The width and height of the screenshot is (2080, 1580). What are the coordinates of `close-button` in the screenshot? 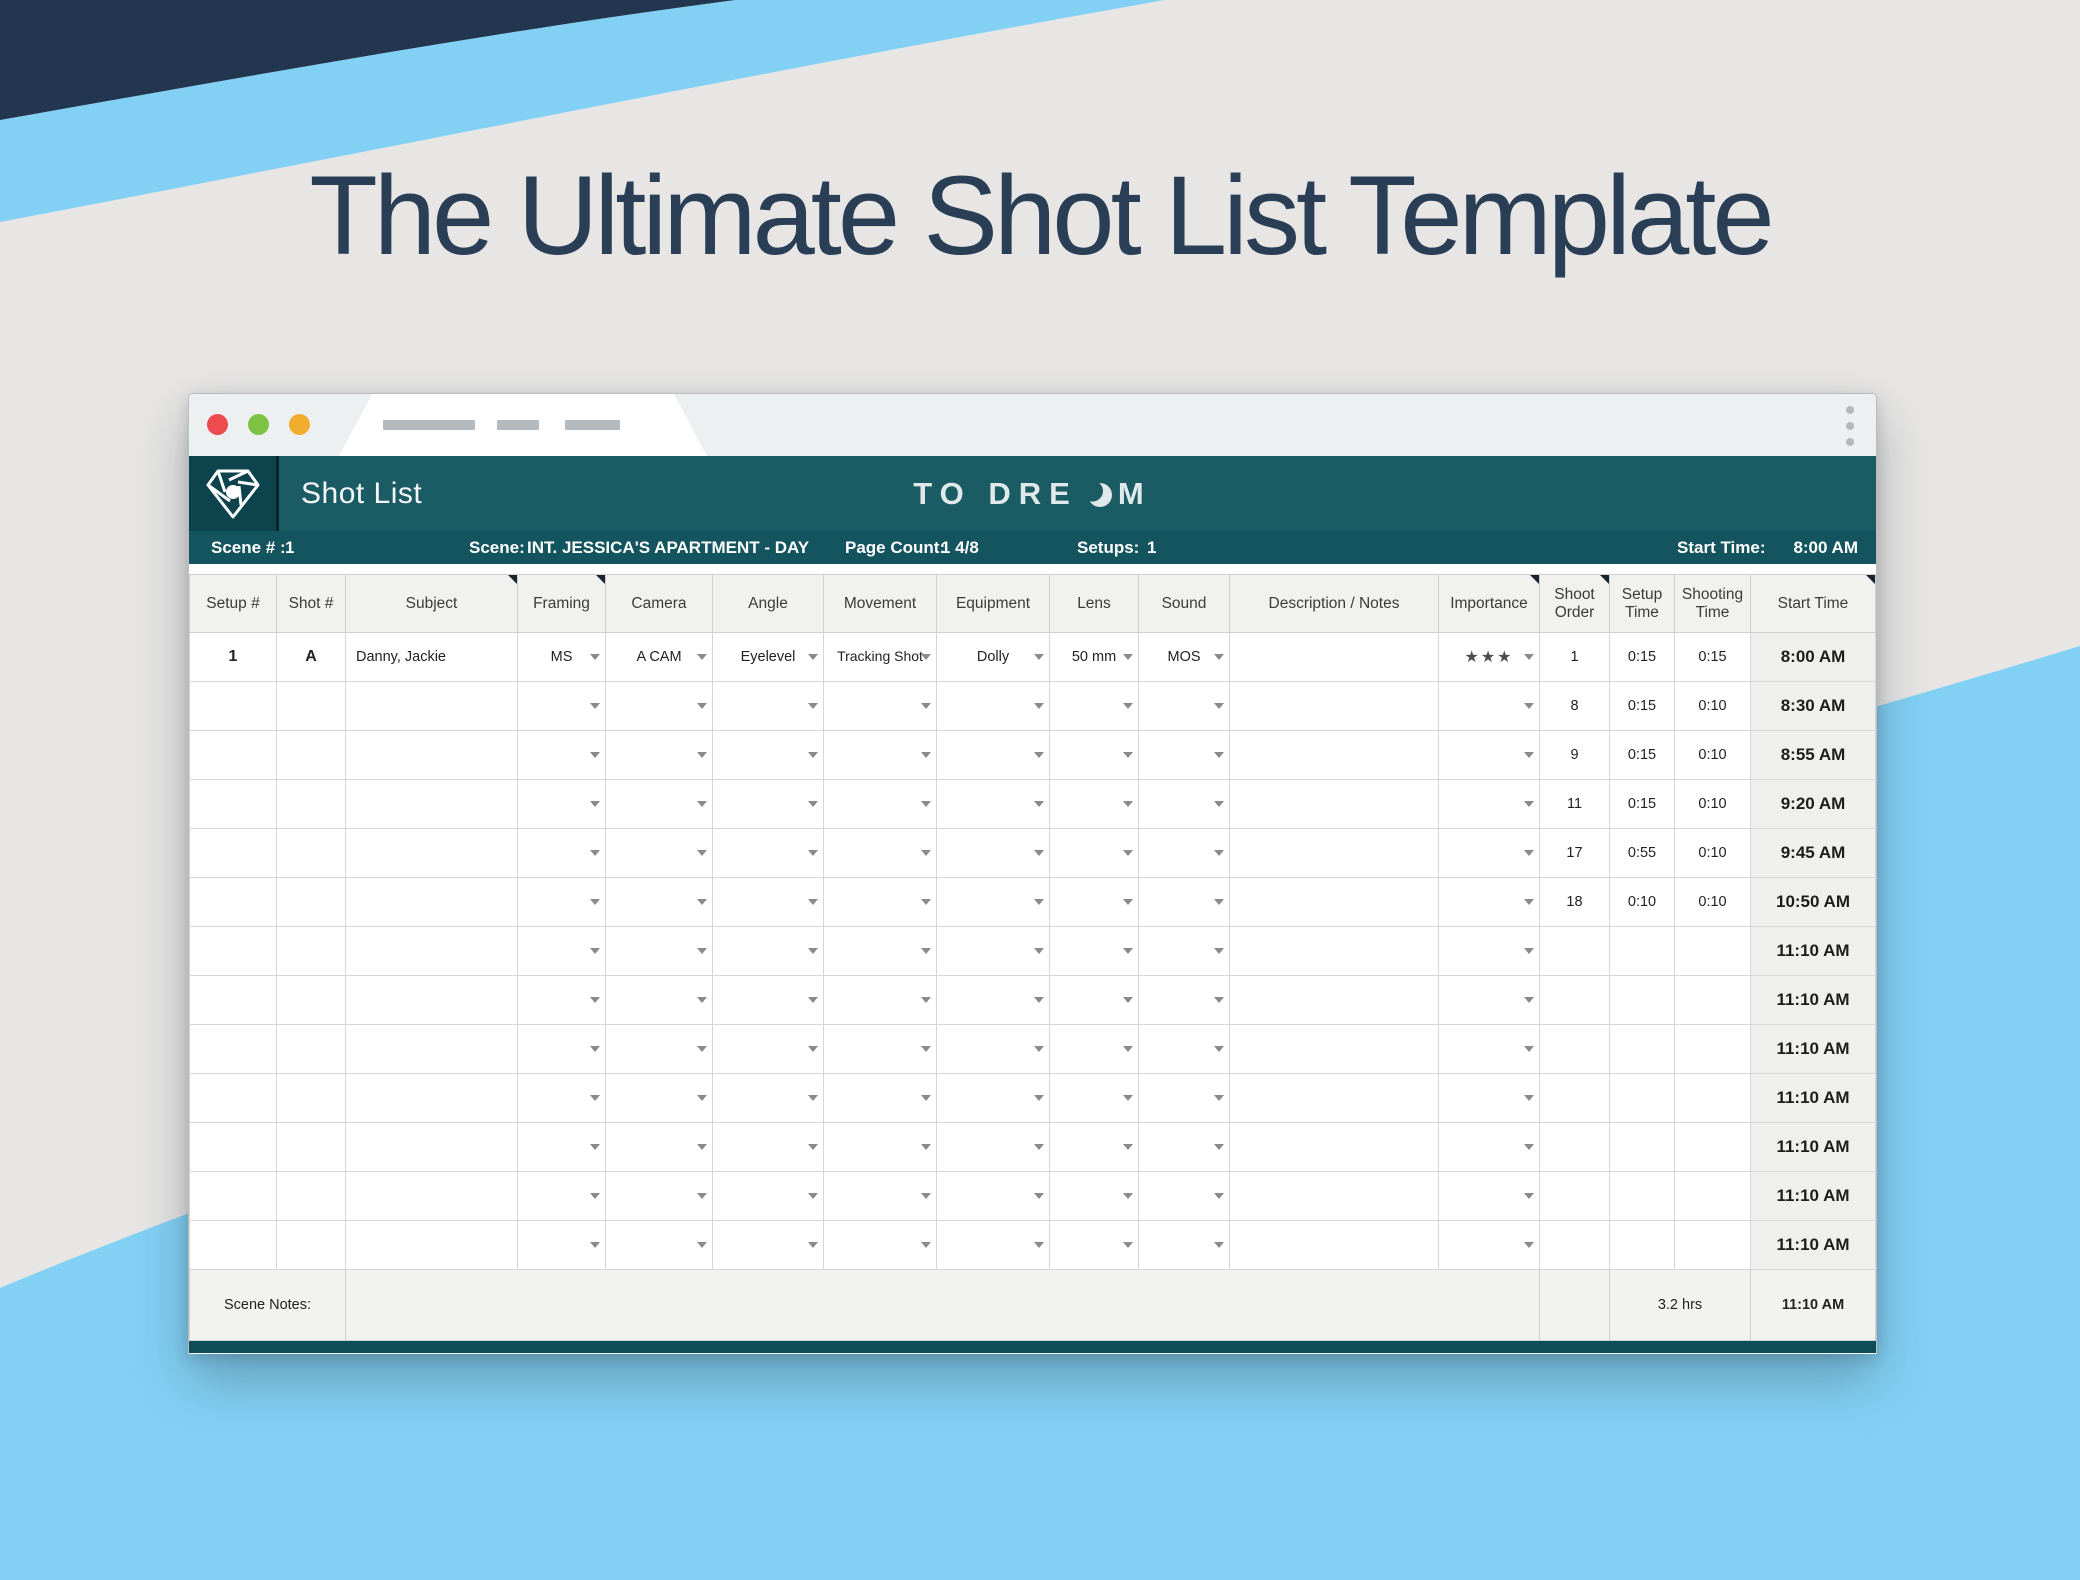 It's located at (217, 424).